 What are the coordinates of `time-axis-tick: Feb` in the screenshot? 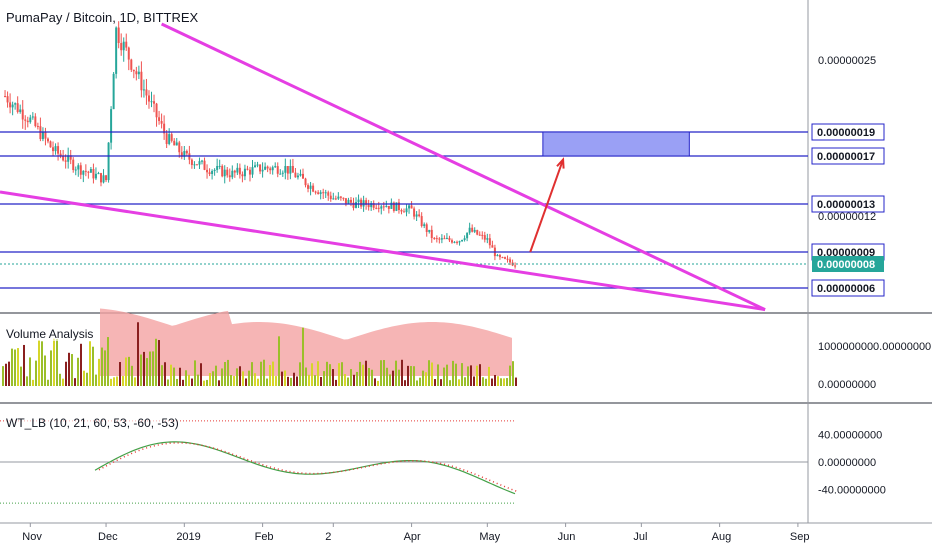 It's located at (264, 537).